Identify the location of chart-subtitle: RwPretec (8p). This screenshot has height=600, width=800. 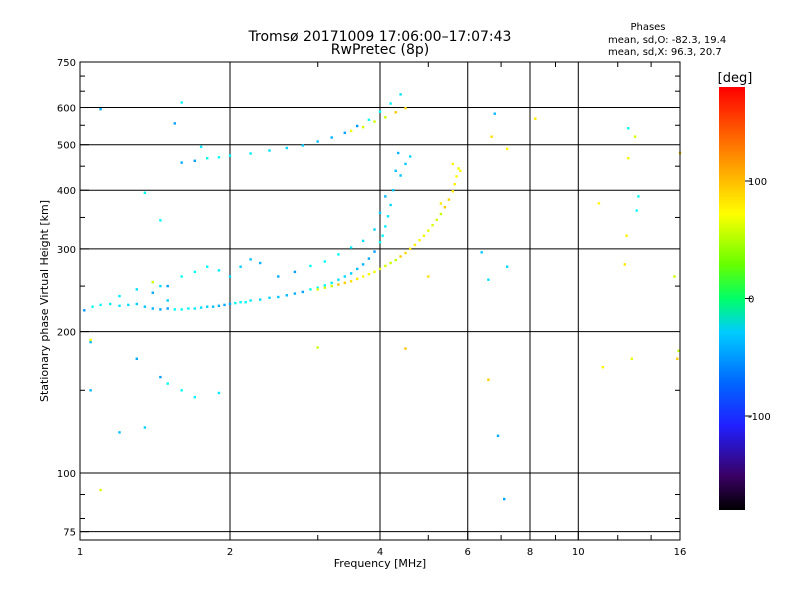
(380, 50).